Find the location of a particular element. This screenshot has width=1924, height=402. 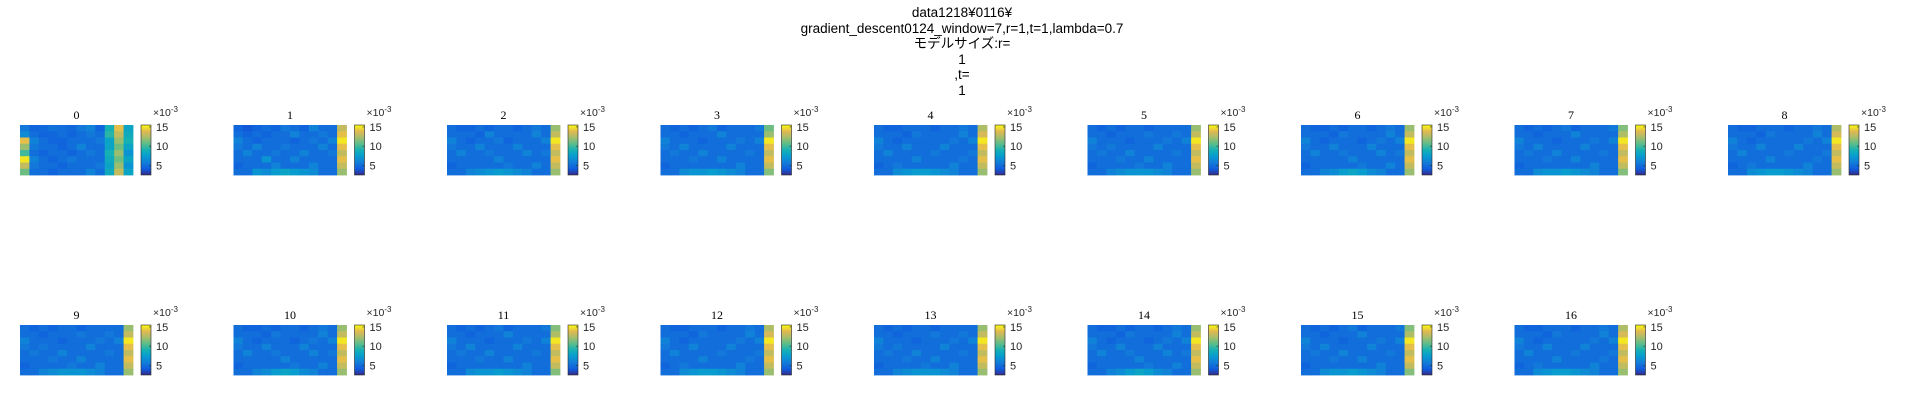

colorbar-exponent: ×10⁻³ is located at coordinates (1446, 312).